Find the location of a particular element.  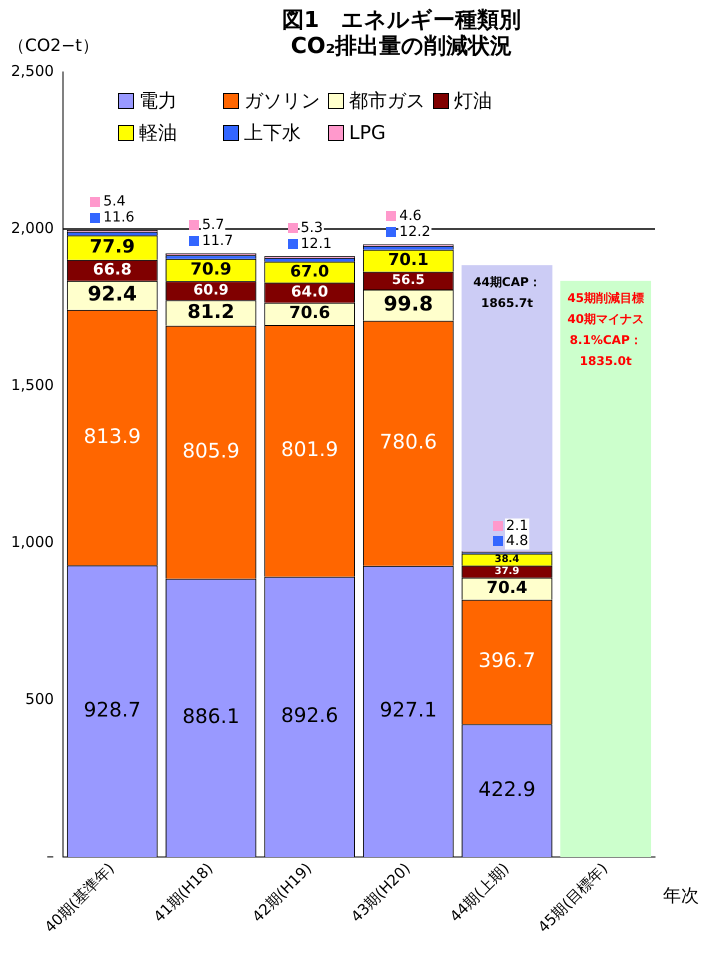

data-label: 422.9 is located at coordinates (507, 788).